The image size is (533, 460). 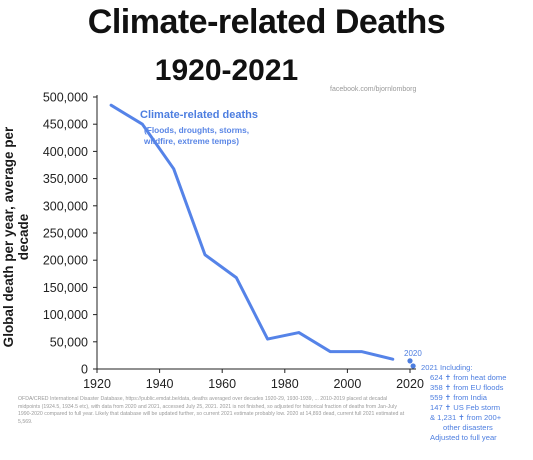 What do you see at coordinates (266, 22) in the screenshot?
I see `chart-title-line1: Climate-related Deaths` at bounding box center [266, 22].